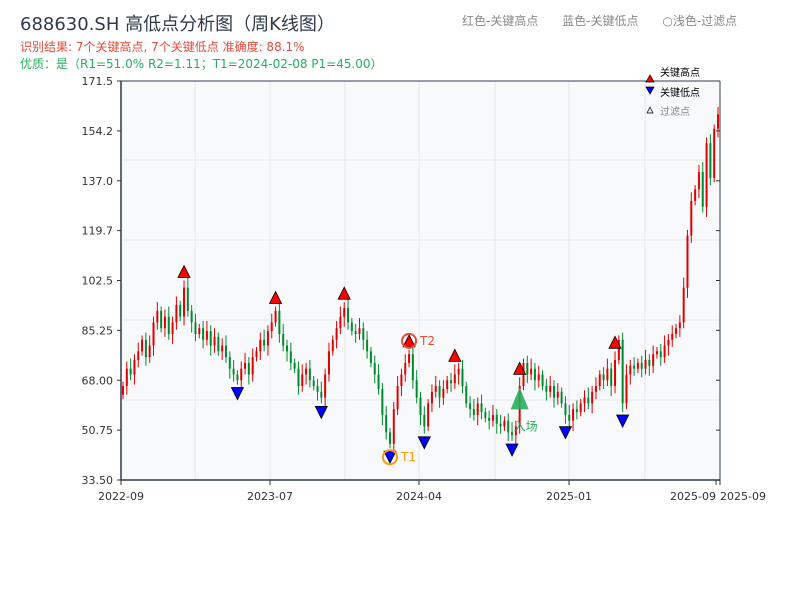  What do you see at coordinates (569, 496) in the screenshot?
I see `x-tick-label: 2025-01` at bounding box center [569, 496].